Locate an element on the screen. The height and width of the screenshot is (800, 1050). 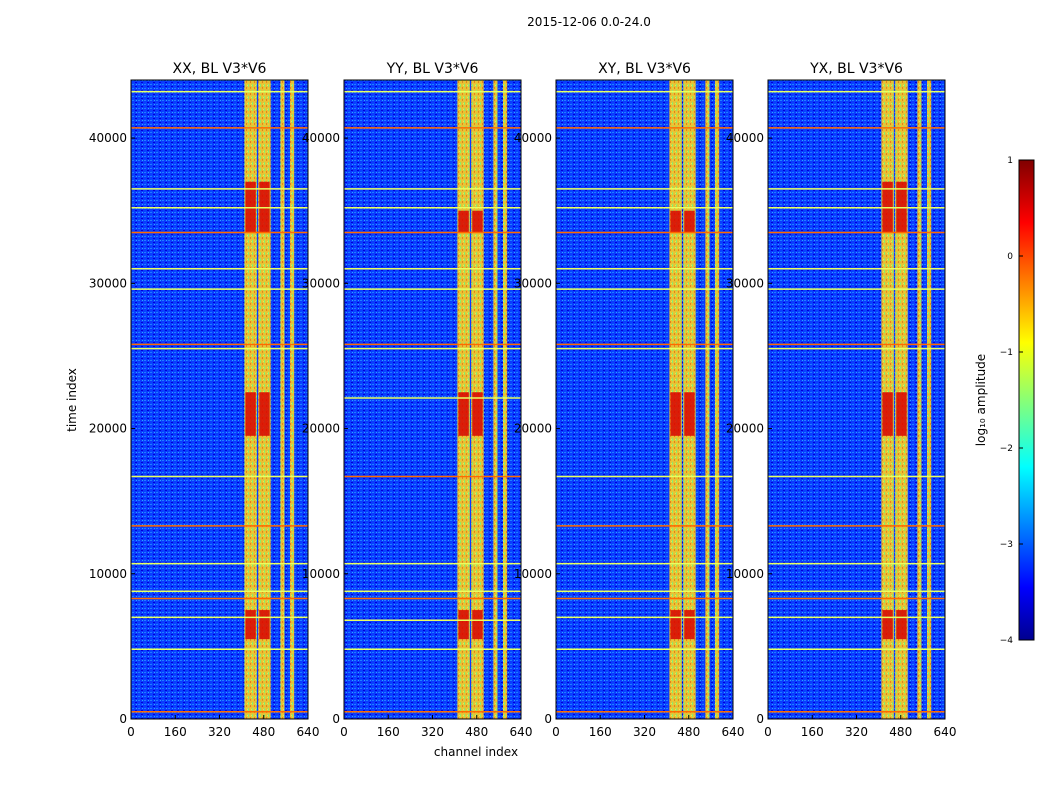
y-axis-label: time index is located at coordinates (72, 400).